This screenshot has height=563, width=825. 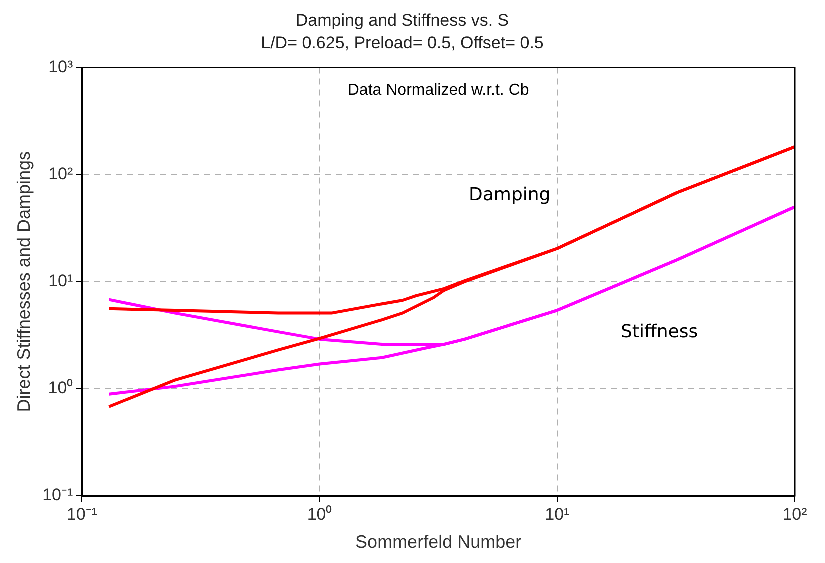 What do you see at coordinates (439, 91) in the screenshot?
I see `annotation: Data Normalized w.r.t. Cb` at bounding box center [439, 91].